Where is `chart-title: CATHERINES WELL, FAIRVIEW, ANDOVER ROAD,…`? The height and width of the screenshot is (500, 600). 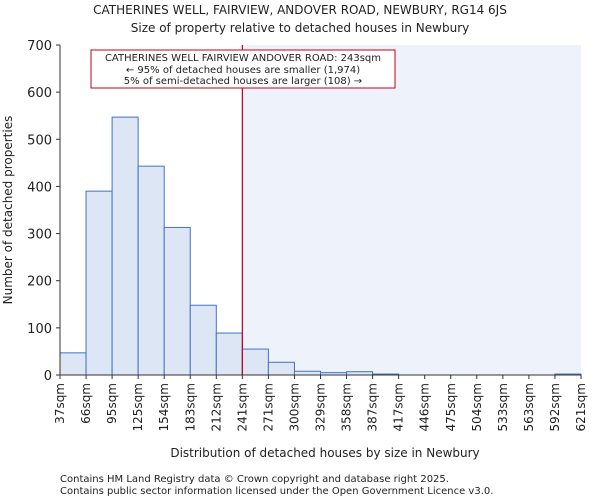
chart-title: CATHERINES WELL, FAIRVIEW, ANDOVER ROAD,… is located at coordinates (300, 10).